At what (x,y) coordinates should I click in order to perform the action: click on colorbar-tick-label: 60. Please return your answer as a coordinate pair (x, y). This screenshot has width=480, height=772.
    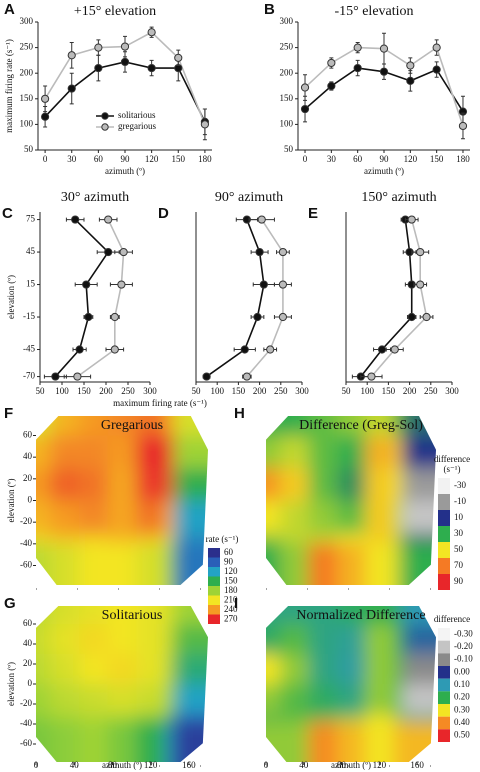
    Looking at the image, I should click on (229, 552).